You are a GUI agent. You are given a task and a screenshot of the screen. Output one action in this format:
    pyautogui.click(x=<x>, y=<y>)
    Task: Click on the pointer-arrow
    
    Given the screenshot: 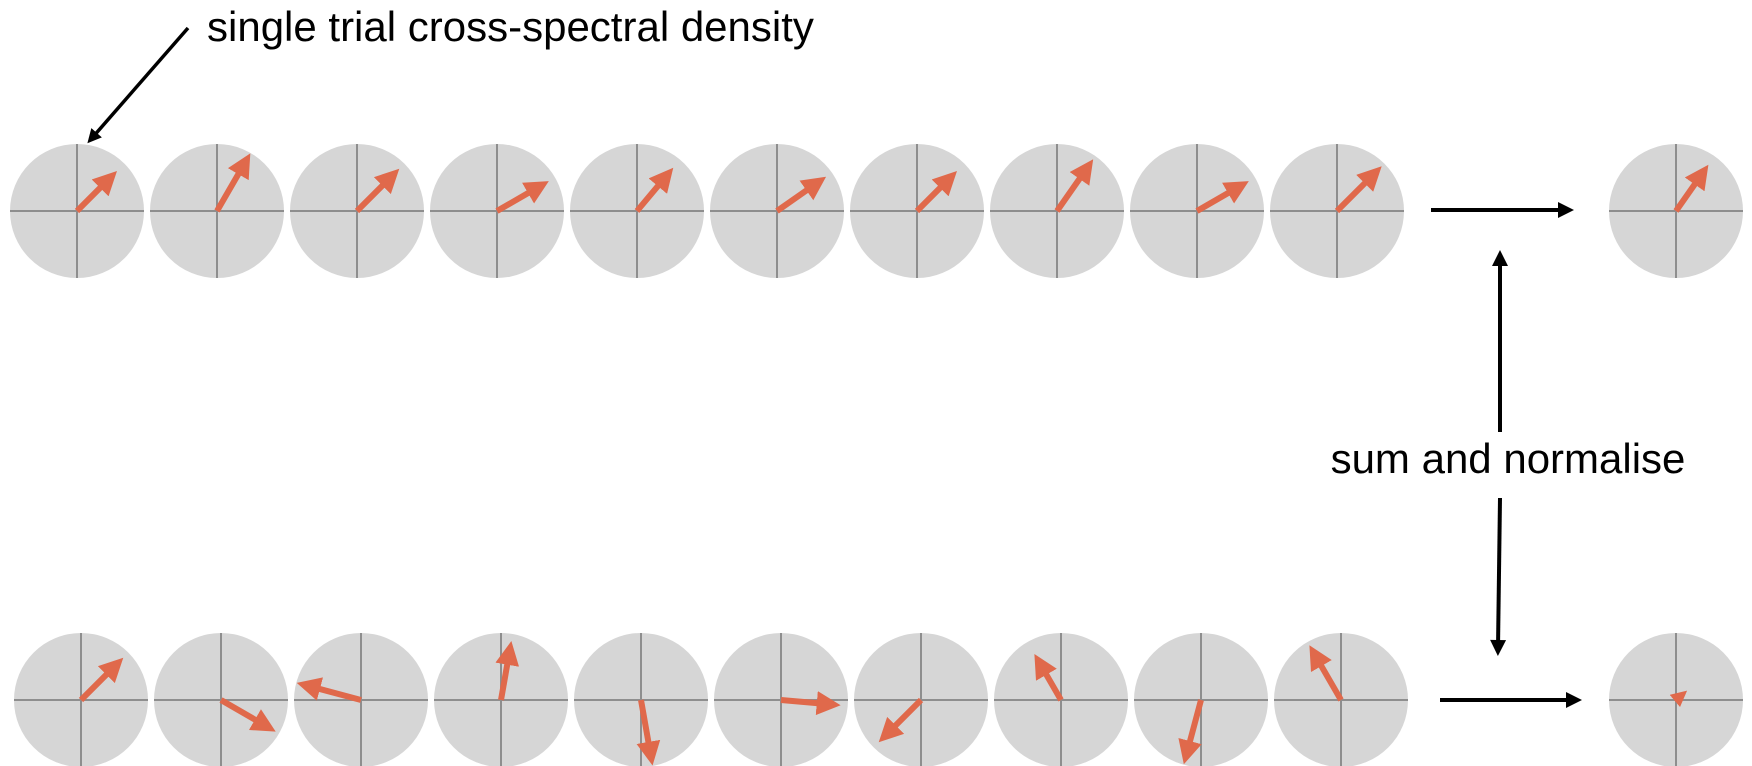 What is the action you would take?
    pyautogui.click(x=138, y=85)
    